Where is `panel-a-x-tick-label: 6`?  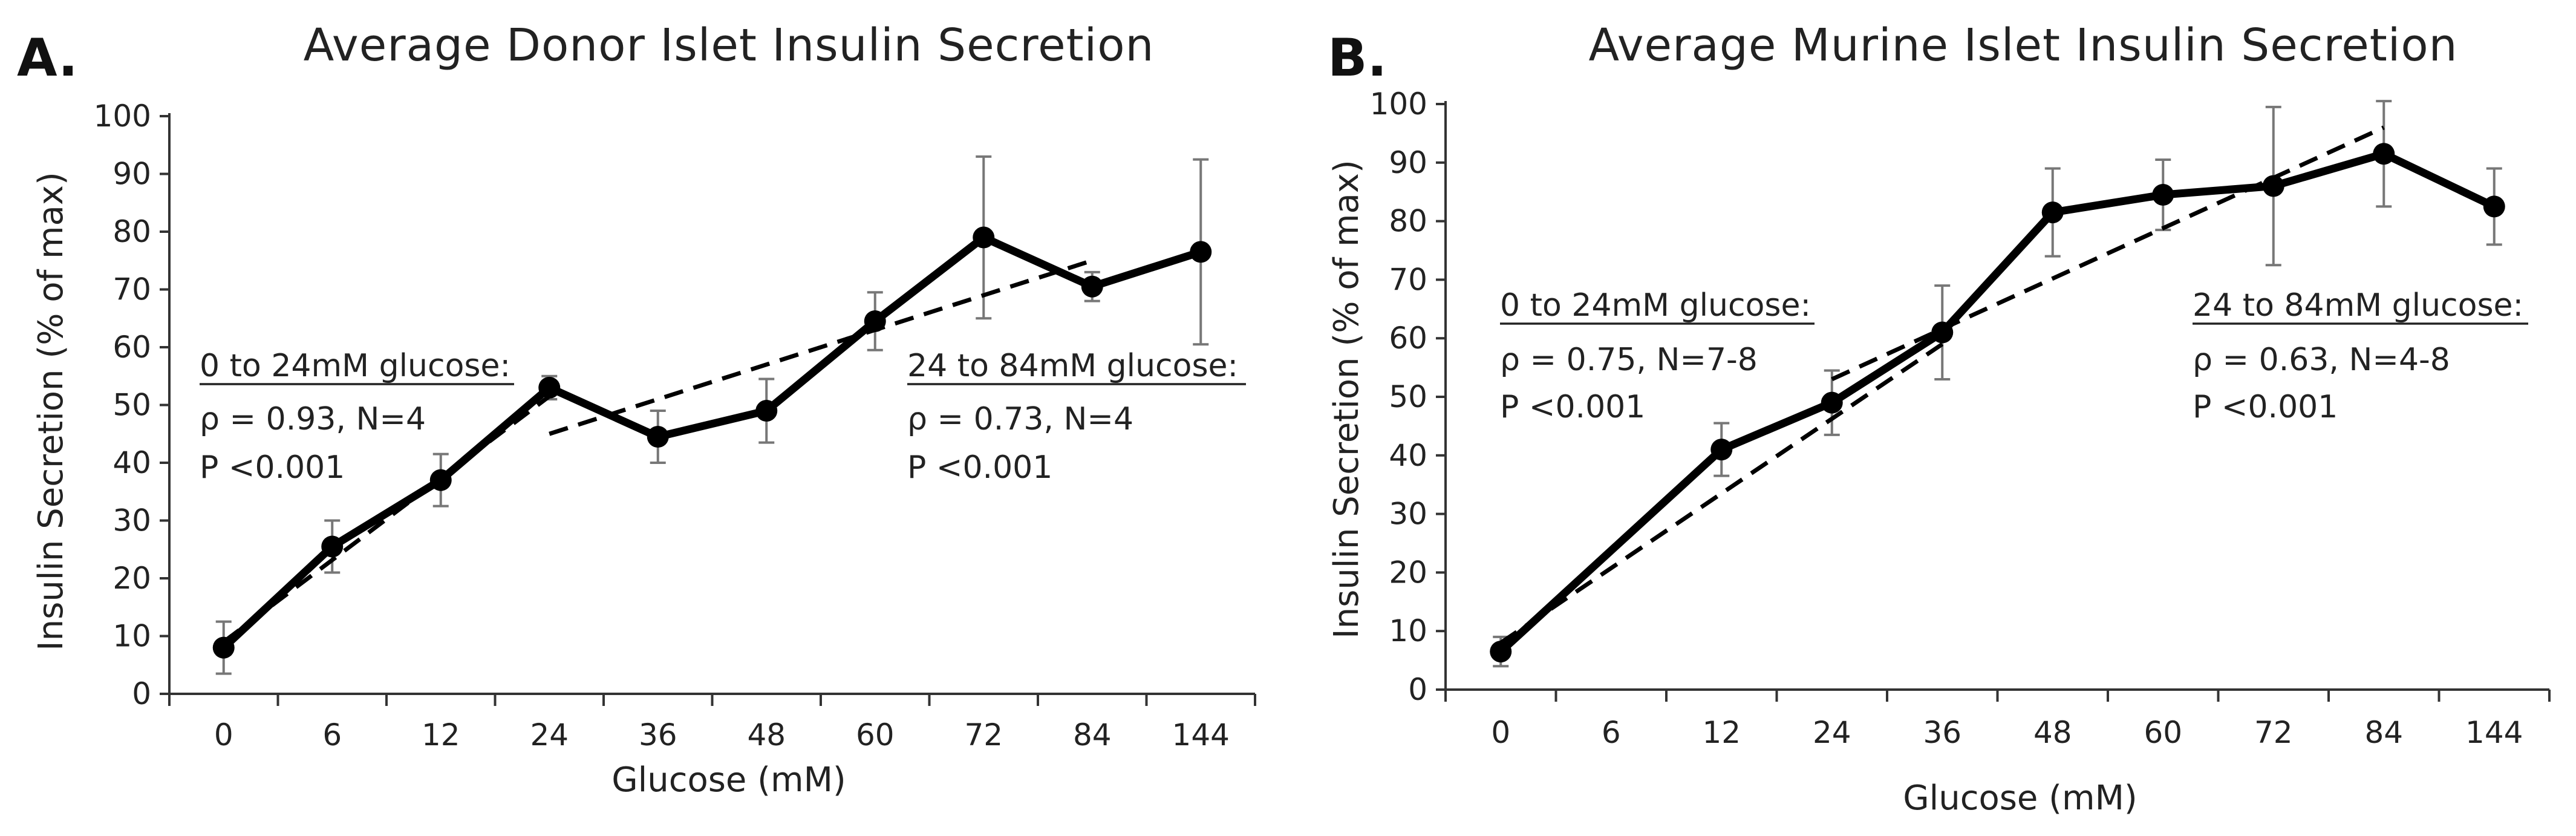 panel-a-x-tick-label: 6 is located at coordinates (332, 735).